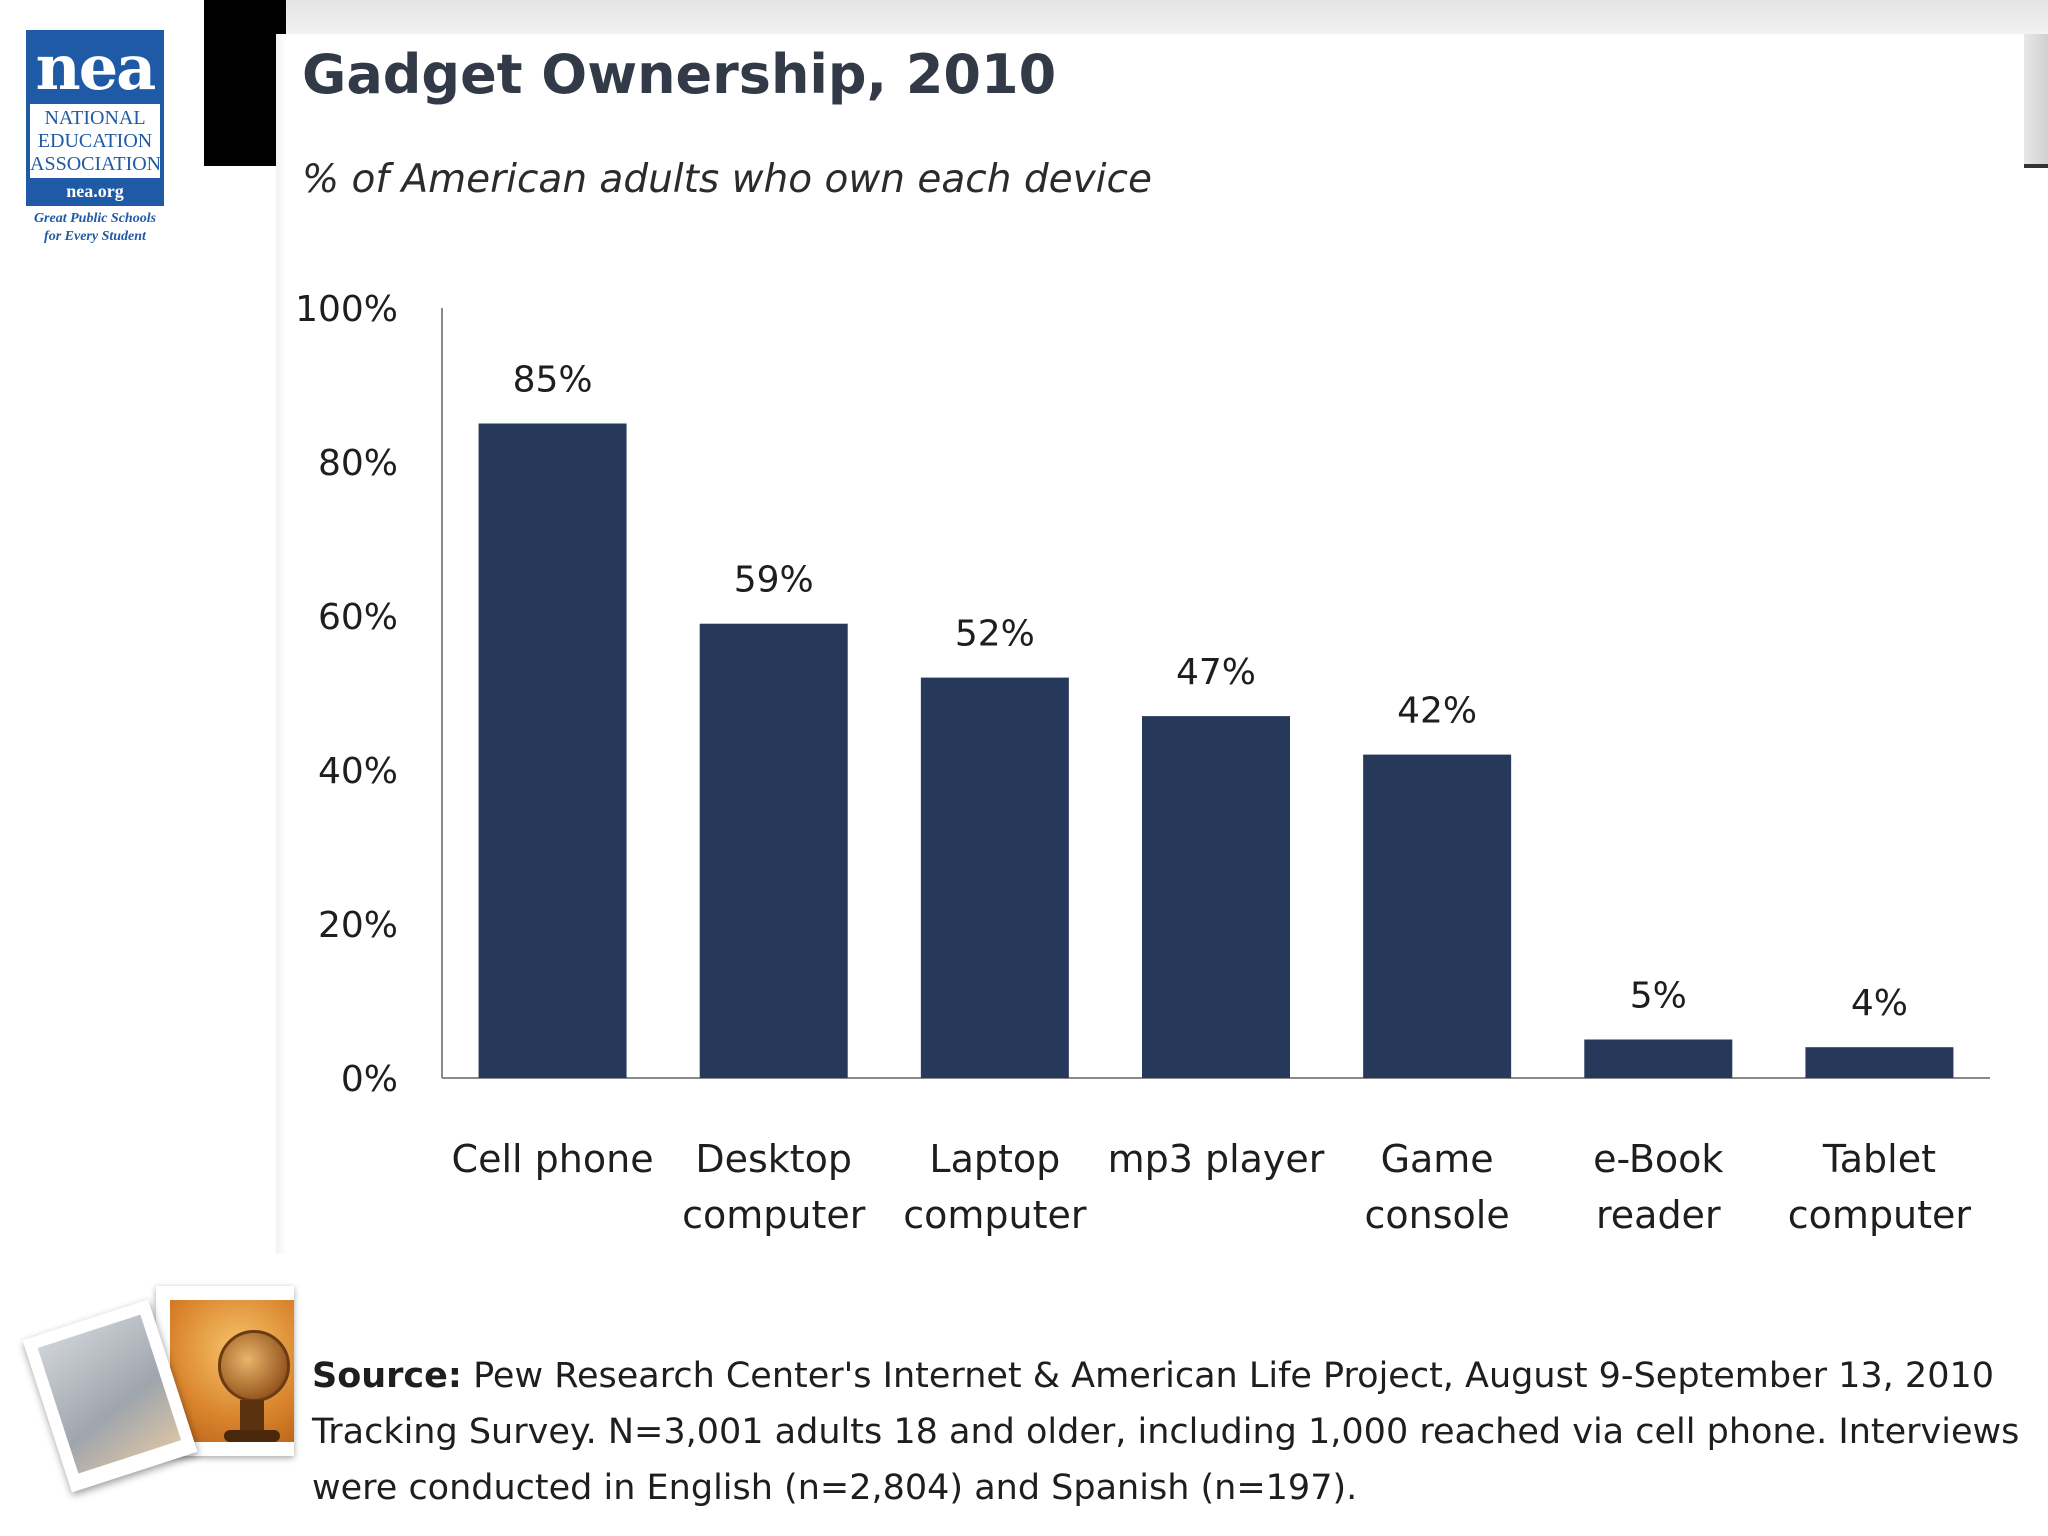  Describe the element at coordinates (553, 380) in the screenshot. I see `bar-value-label: 85%` at that location.